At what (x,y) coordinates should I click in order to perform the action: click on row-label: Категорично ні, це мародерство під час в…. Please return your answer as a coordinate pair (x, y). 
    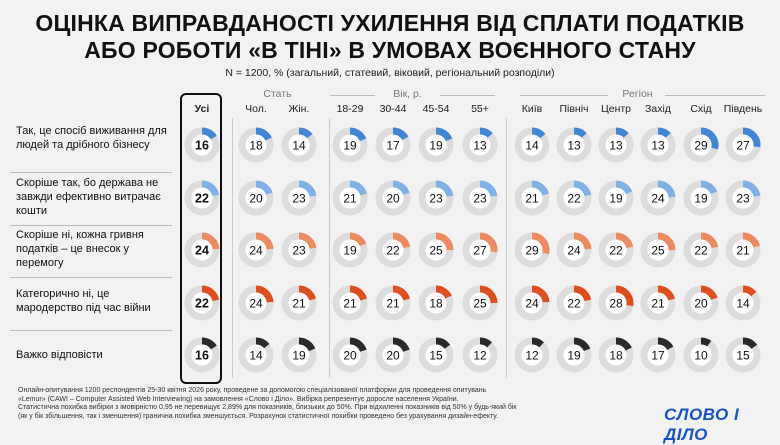
    Looking at the image, I should click on (83, 301).